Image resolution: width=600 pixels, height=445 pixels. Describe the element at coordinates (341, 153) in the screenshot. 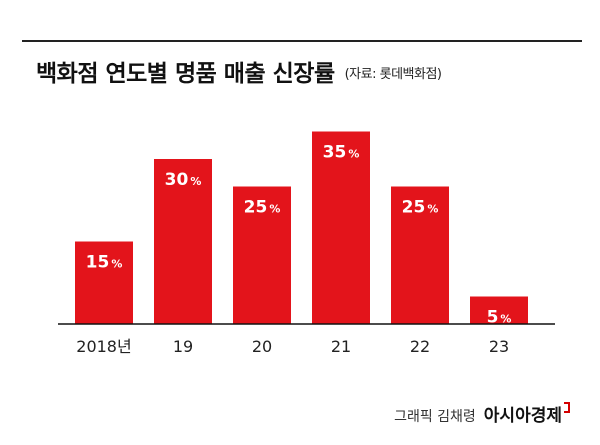

I see `bar-value-label-3: 35%` at that location.